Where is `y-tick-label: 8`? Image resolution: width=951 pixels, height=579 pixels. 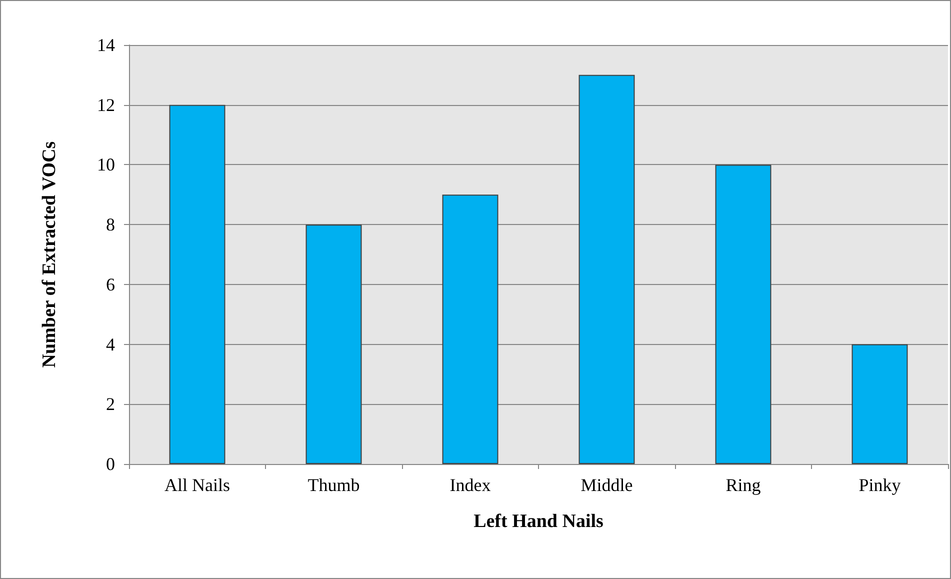 y-tick-label: 8 is located at coordinates (110, 224).